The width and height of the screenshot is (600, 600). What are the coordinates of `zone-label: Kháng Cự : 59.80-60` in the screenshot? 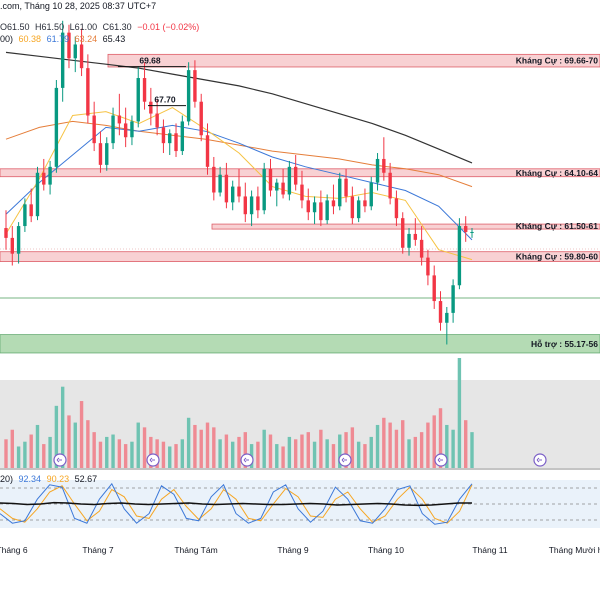 It's located at (557, 257).